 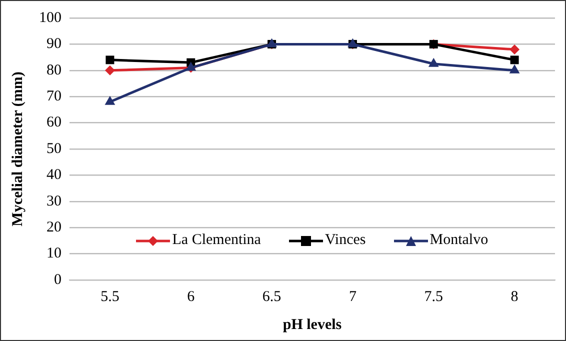 What do you see at coordinates (54, 175) in the screenshot?
I see `y-tick-label: 40` at bounding box center [54, 175].